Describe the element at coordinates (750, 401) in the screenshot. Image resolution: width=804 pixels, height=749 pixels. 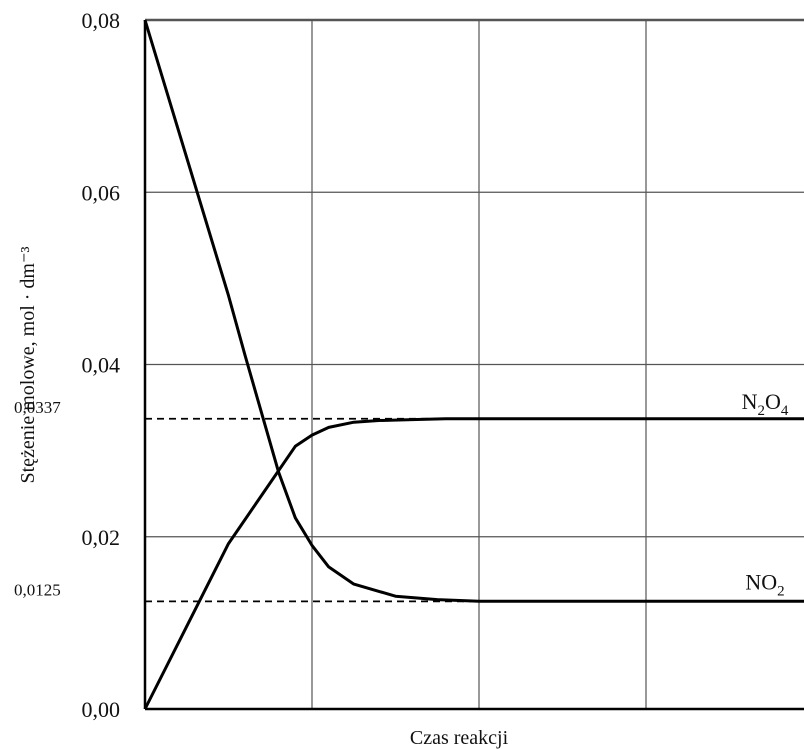
I see `n2o4-base: N` at that location.